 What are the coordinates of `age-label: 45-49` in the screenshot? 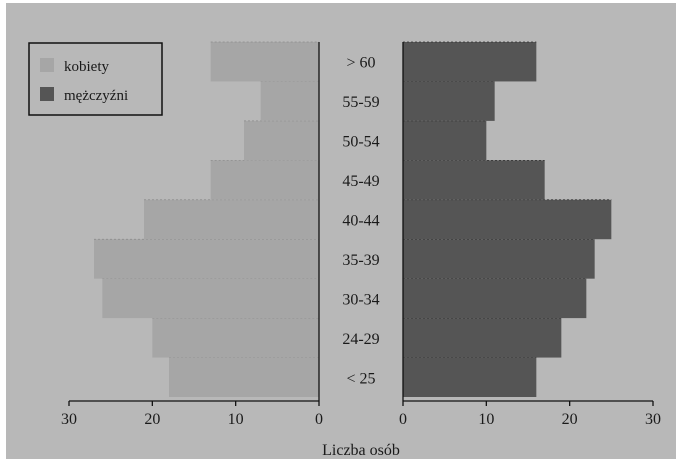 It's located at (360, 181).